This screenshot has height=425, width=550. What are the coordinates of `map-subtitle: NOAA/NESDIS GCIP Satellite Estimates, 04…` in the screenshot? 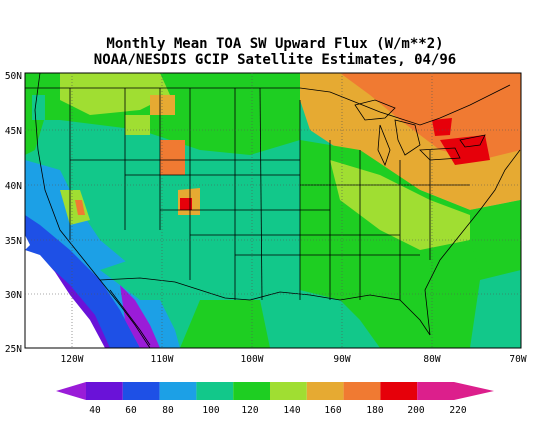 It's located at (275, 60).